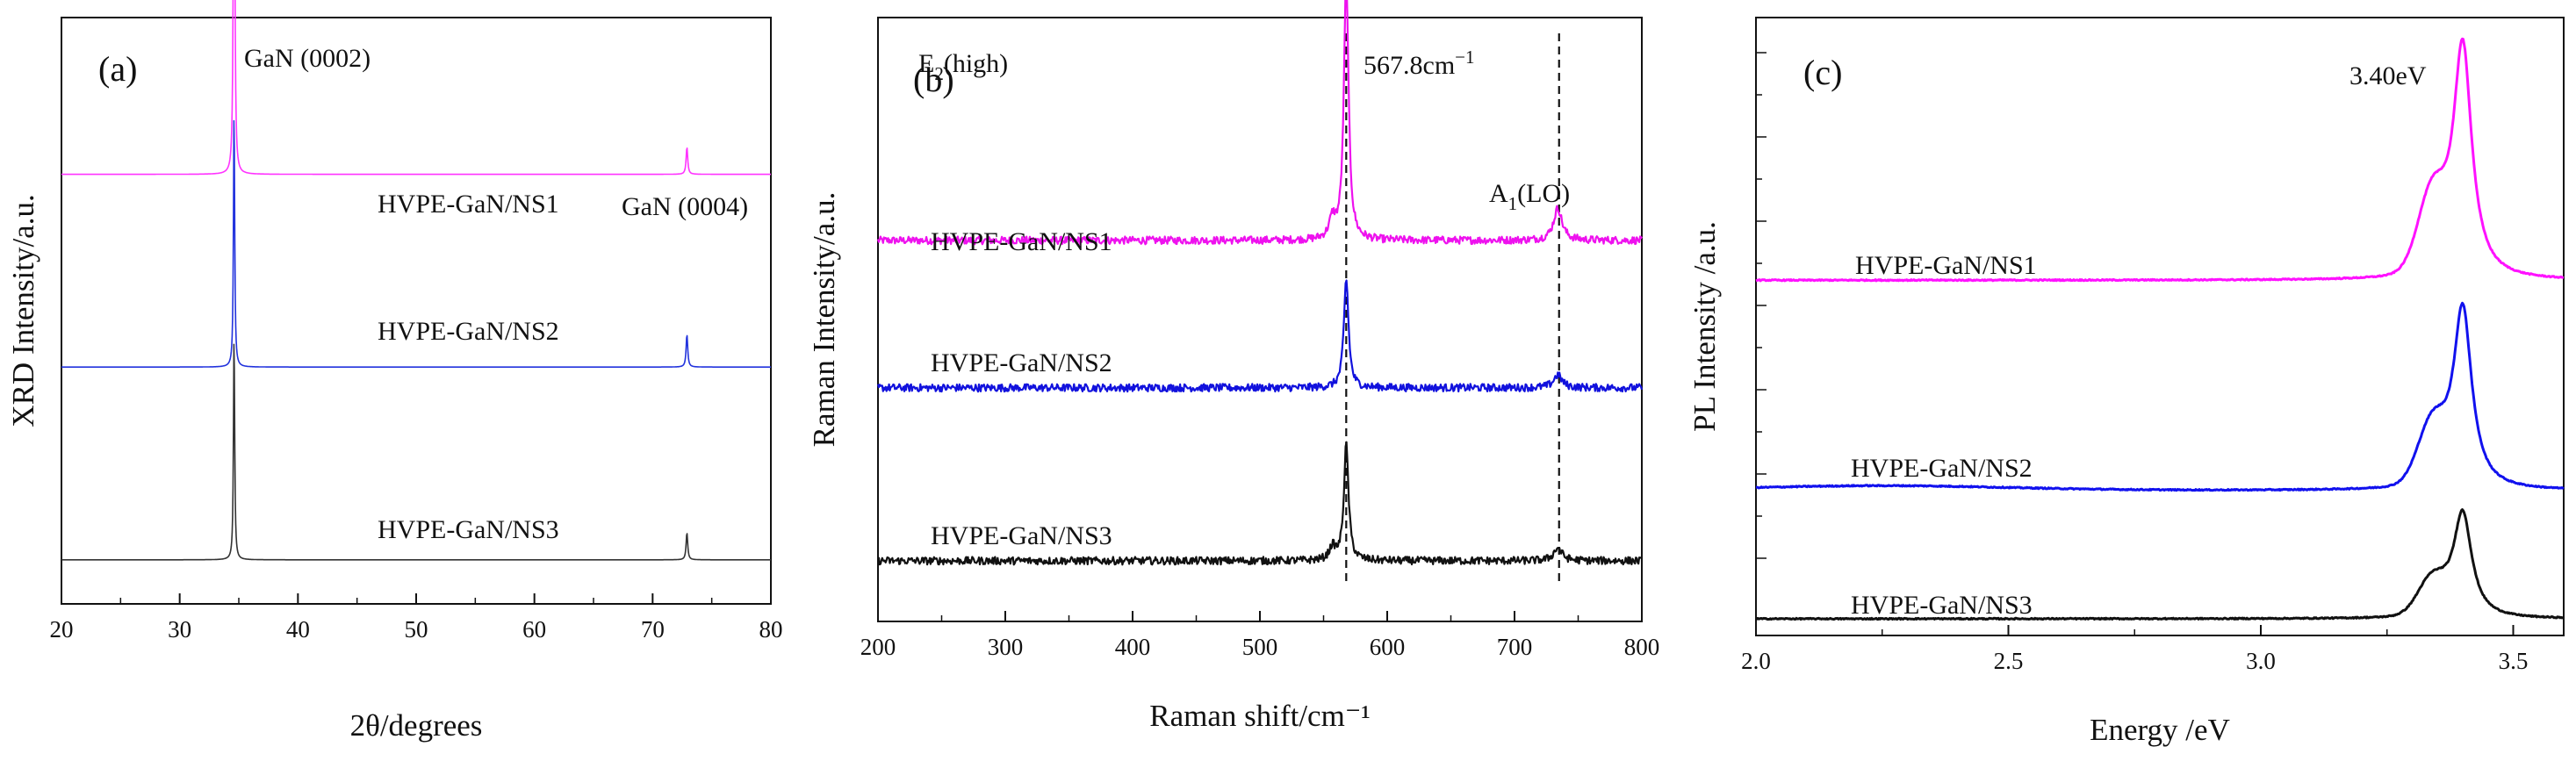 This screenshot has height=761, width=2576. I want to click on panel-b-annot-a1-letter: A, so click(1498, 193).